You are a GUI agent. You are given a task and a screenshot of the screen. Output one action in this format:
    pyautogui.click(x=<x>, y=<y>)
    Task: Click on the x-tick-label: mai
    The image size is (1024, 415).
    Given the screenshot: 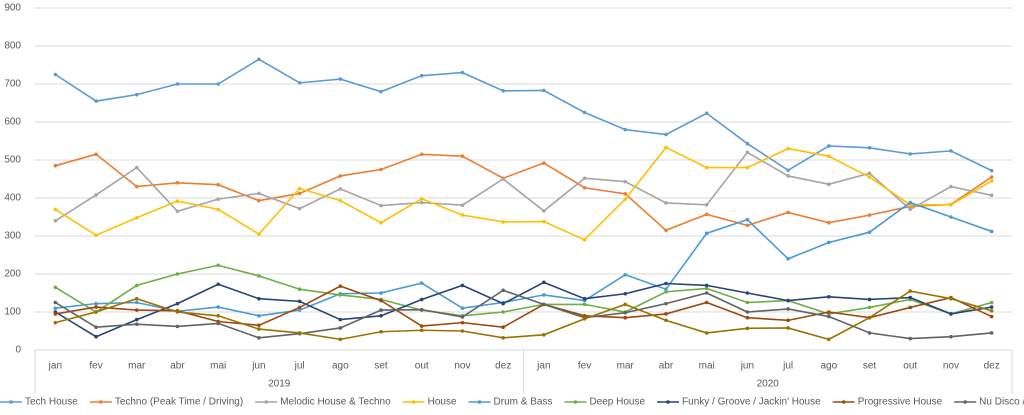 What is the action you would take?
    pyautogui.click(x=218, y=366)
    